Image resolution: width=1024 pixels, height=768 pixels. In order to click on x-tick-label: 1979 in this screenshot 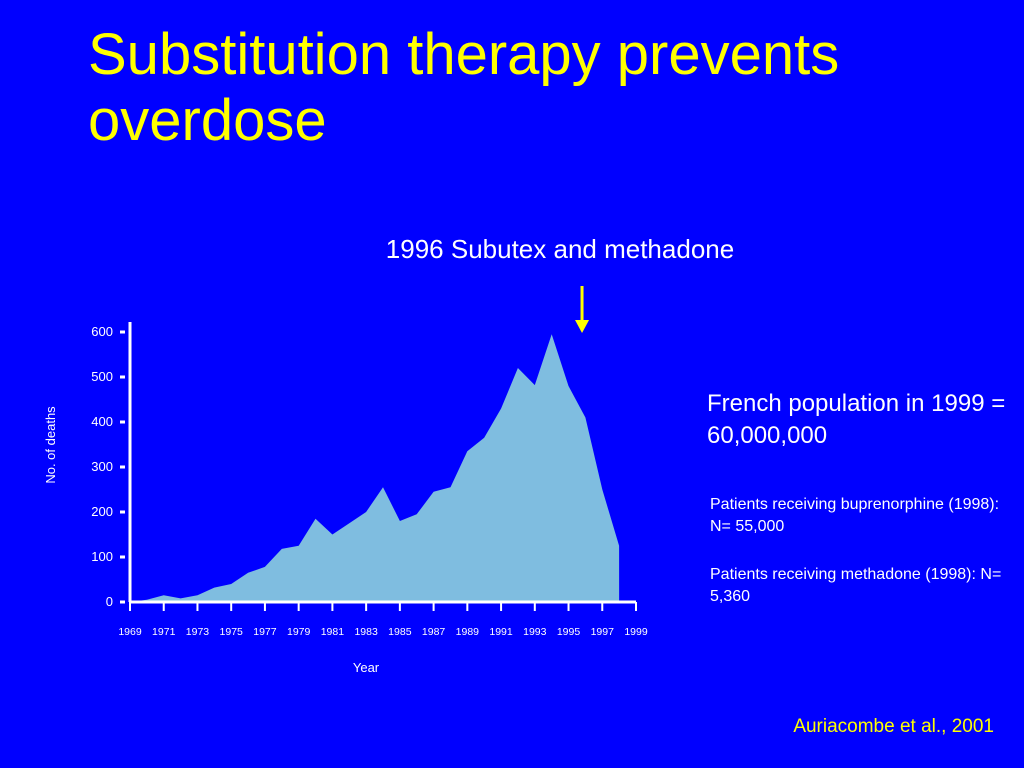, I will do `click(299, 632)`.